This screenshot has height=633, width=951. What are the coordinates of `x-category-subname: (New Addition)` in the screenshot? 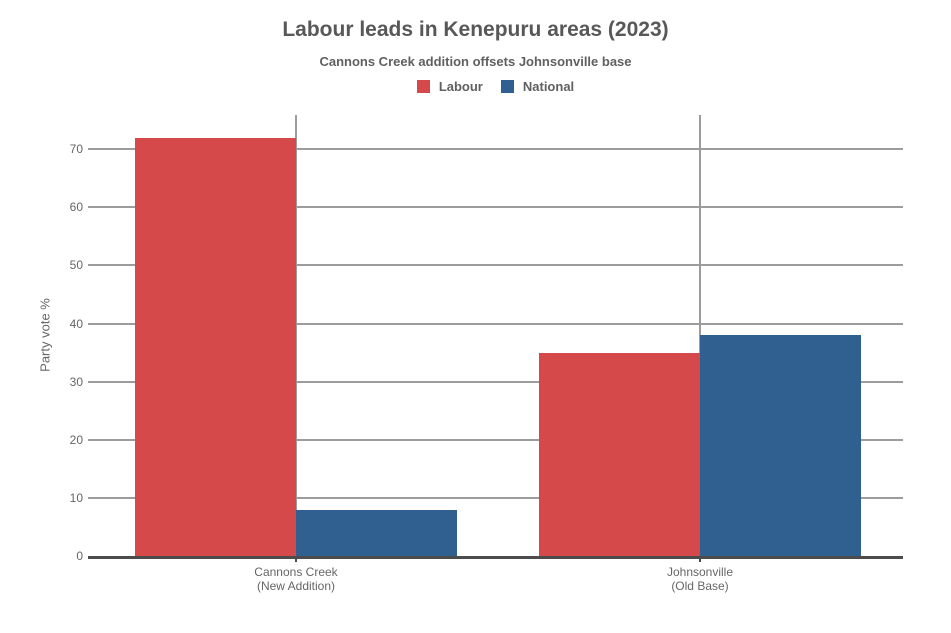 It's located at (296, 586).